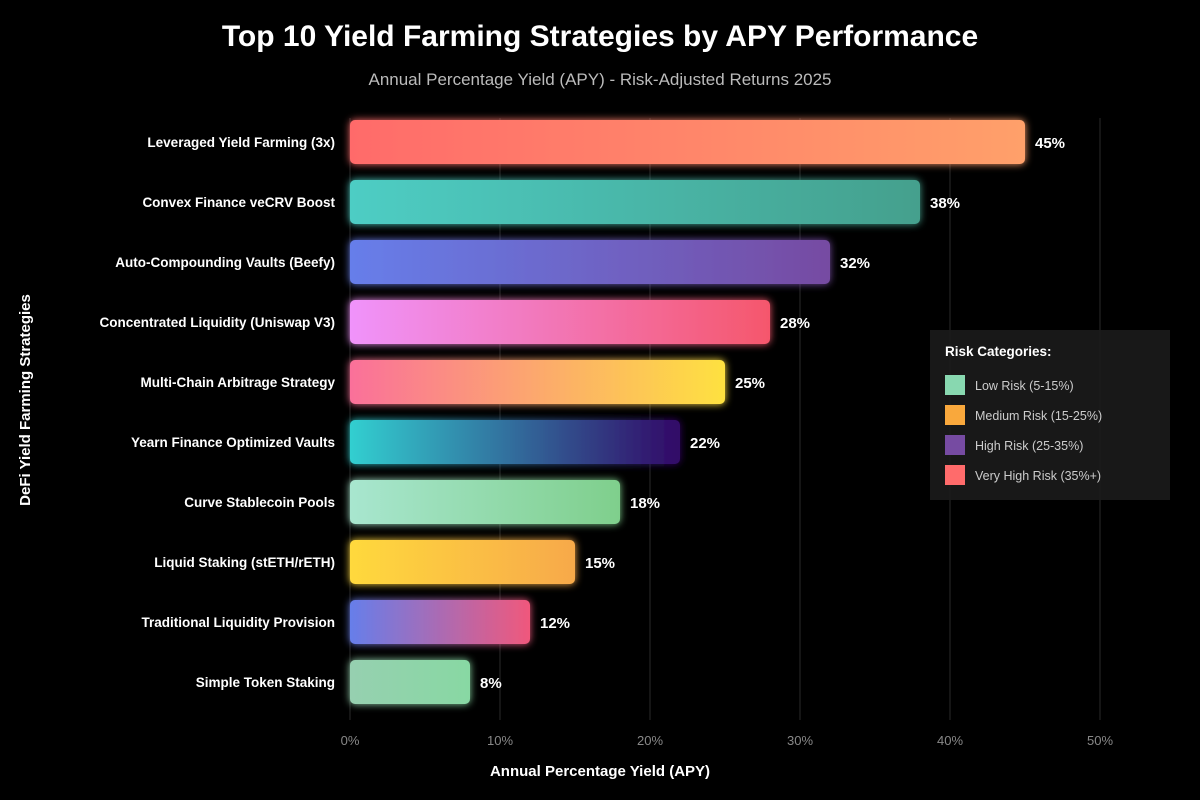 The height and width of the screenshot is (800, 1200). What do you see at coordinates (491, 683) in the screenshot?
I see `data-label: 8%` at bounding box center [491, 683].